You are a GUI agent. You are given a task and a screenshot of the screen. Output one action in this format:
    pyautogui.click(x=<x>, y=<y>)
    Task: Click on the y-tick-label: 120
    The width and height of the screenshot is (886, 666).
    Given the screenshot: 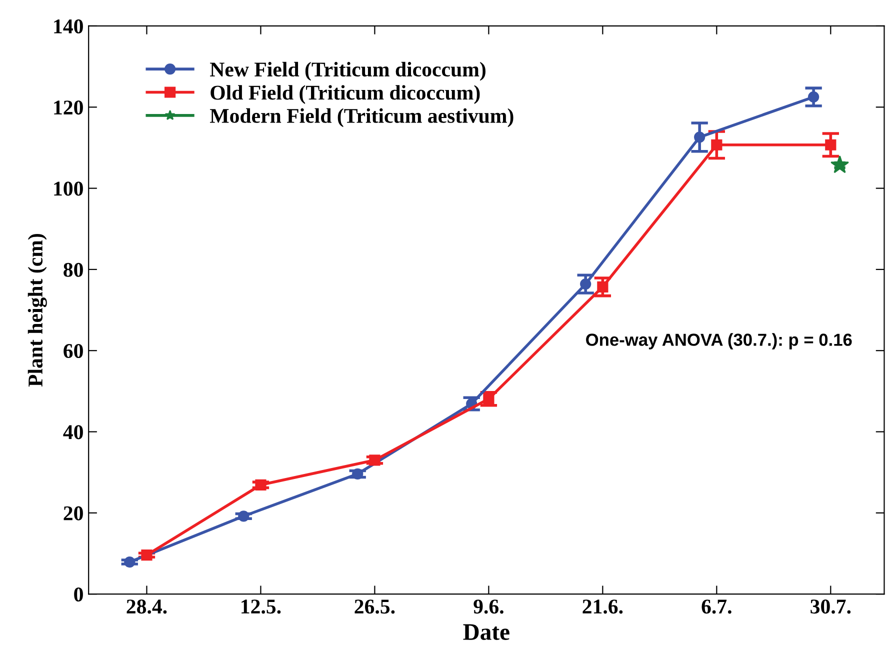 What is the action you would take?
    pyautogui.click(x=68, y=107)
    